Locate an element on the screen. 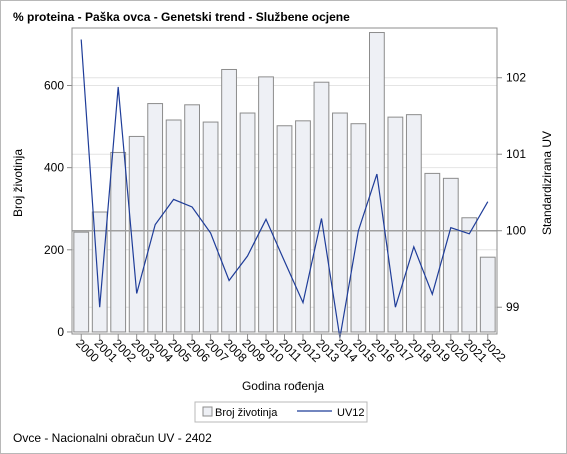 The image size is (567, 454). y-left-tick-label: 200 is located at coordinates (54, 250).